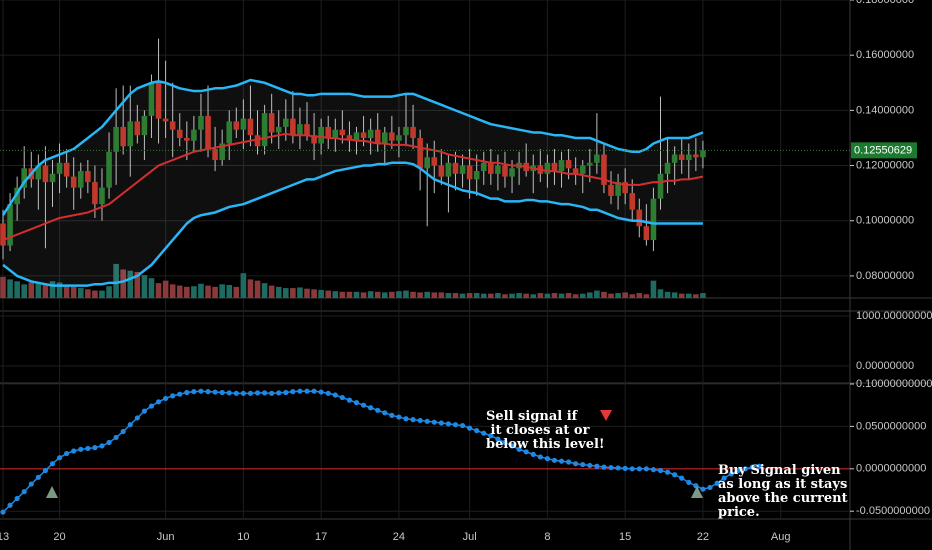 The width and height of the screenshot is (932, 550). What do you see at coordinates (353, 280) in the screenshot?
I see `volume-bars` at bounding box center [353, 280].